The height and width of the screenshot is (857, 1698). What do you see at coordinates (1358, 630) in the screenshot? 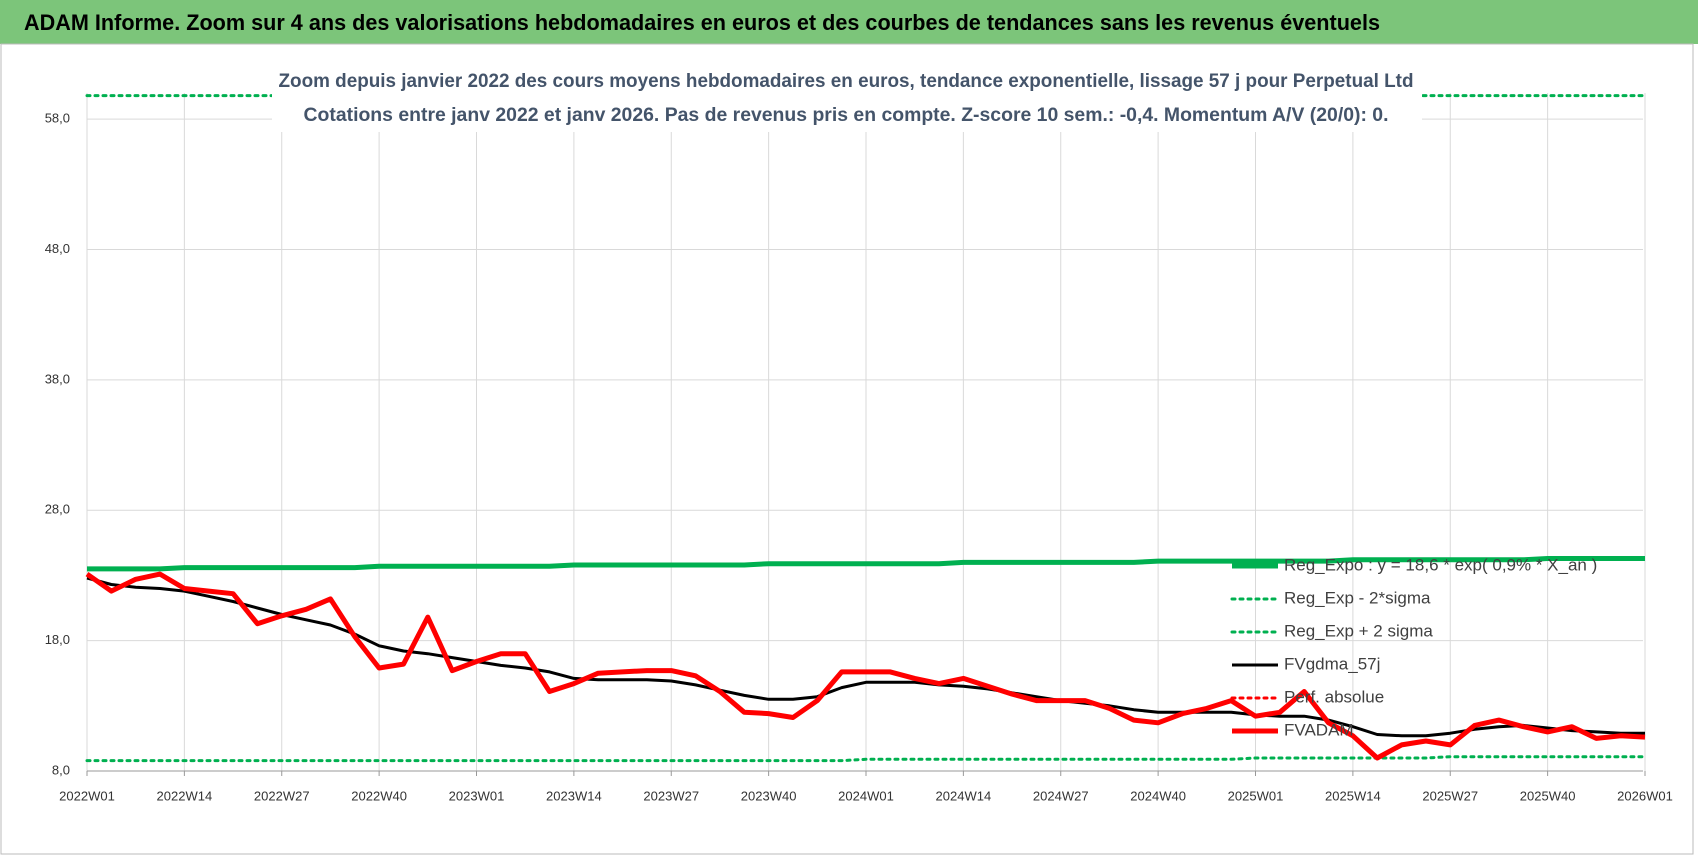
I see `legend-label: Reg_Exp + 2 sigma` at bounding box center [1358, 630].